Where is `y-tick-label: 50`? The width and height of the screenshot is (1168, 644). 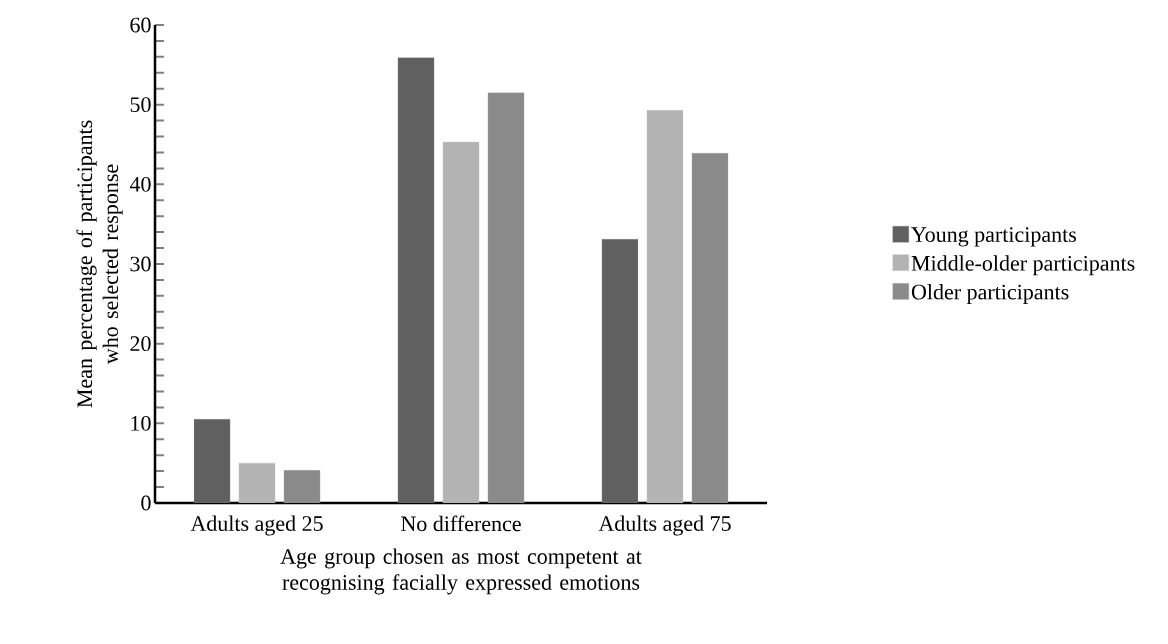
y-tick-label: 50 is located at coordinates (140, 105).